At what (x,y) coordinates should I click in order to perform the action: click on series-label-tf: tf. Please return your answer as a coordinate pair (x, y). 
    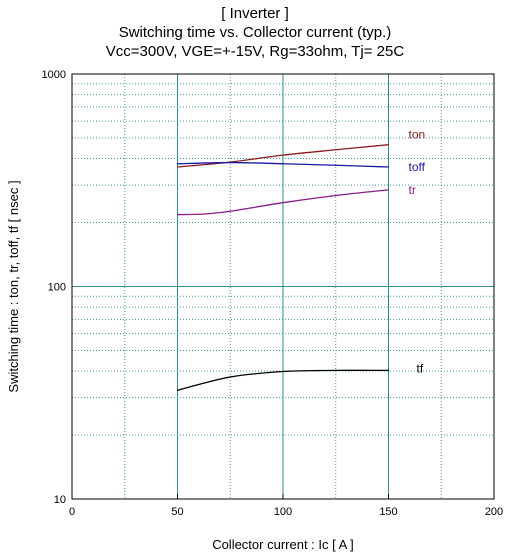
    Looking at the image, I should click on (420, 368).